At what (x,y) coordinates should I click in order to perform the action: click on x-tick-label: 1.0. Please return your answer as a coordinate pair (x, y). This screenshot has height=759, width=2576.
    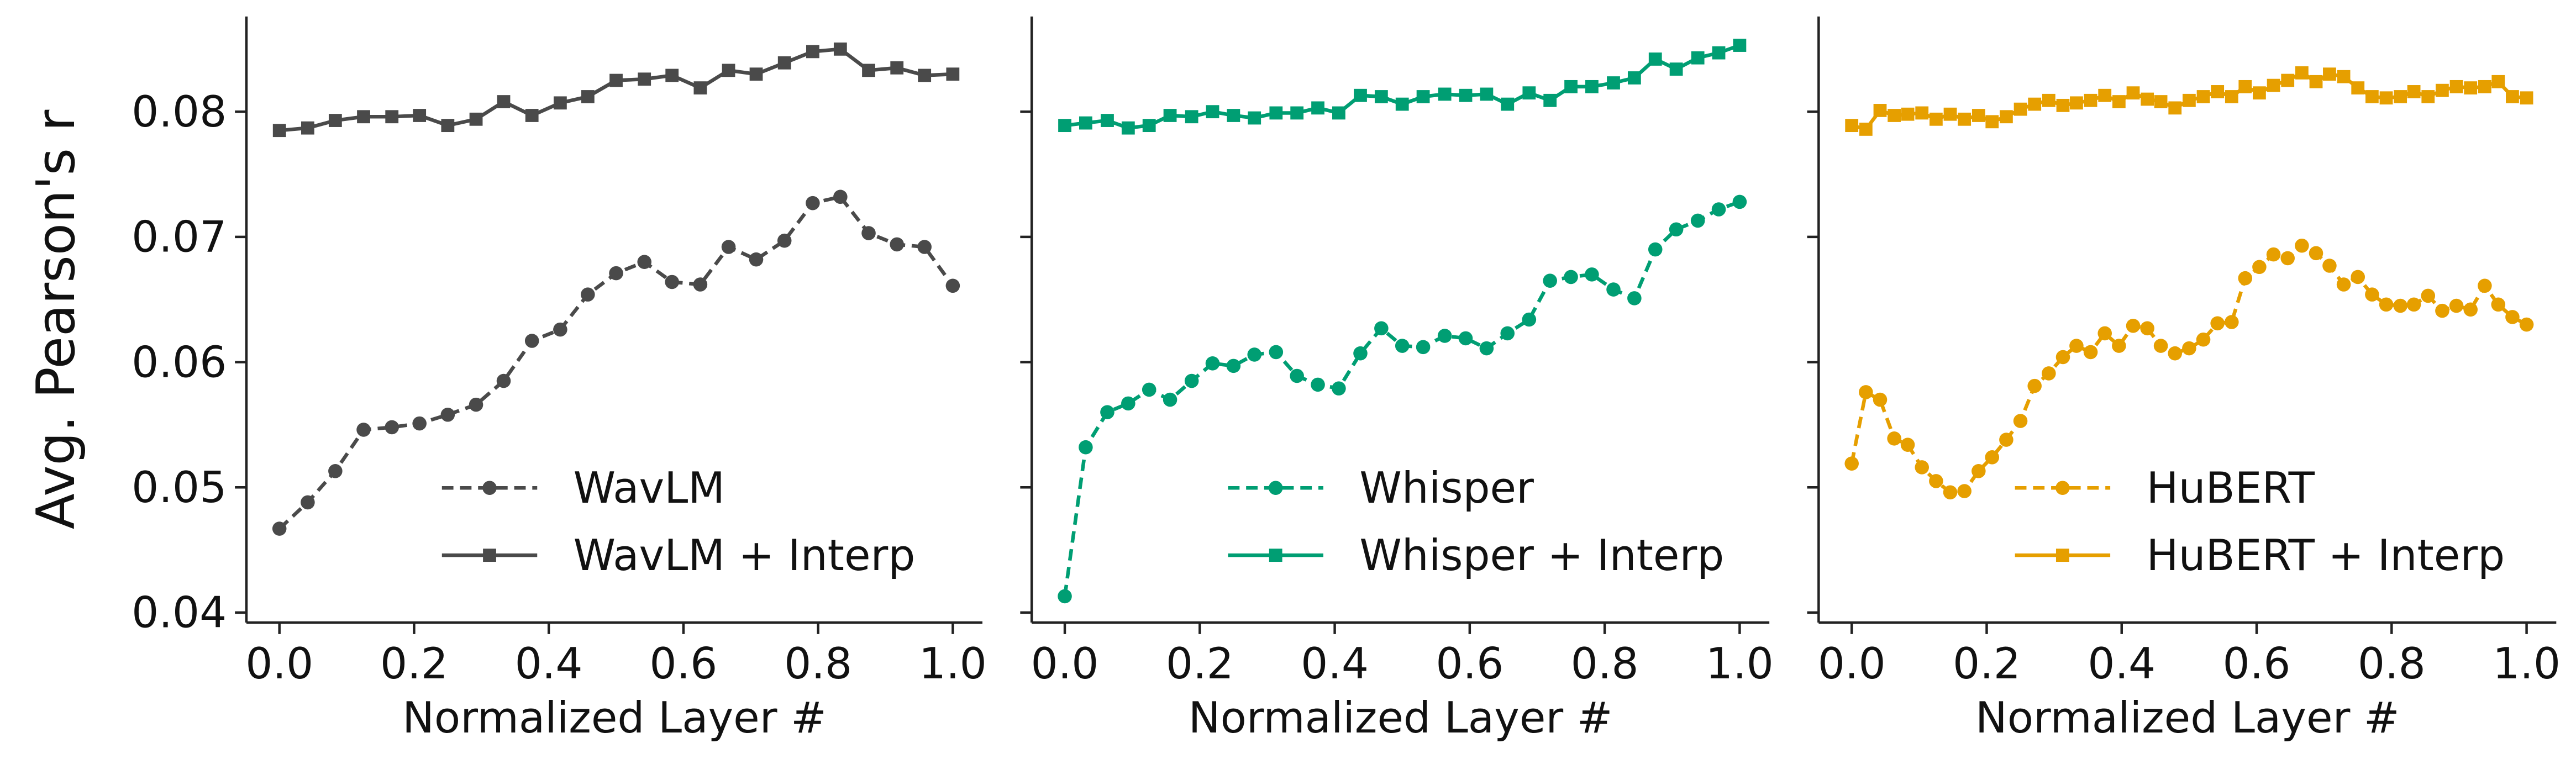
    Looking at the image, I should click on (1740, 664).